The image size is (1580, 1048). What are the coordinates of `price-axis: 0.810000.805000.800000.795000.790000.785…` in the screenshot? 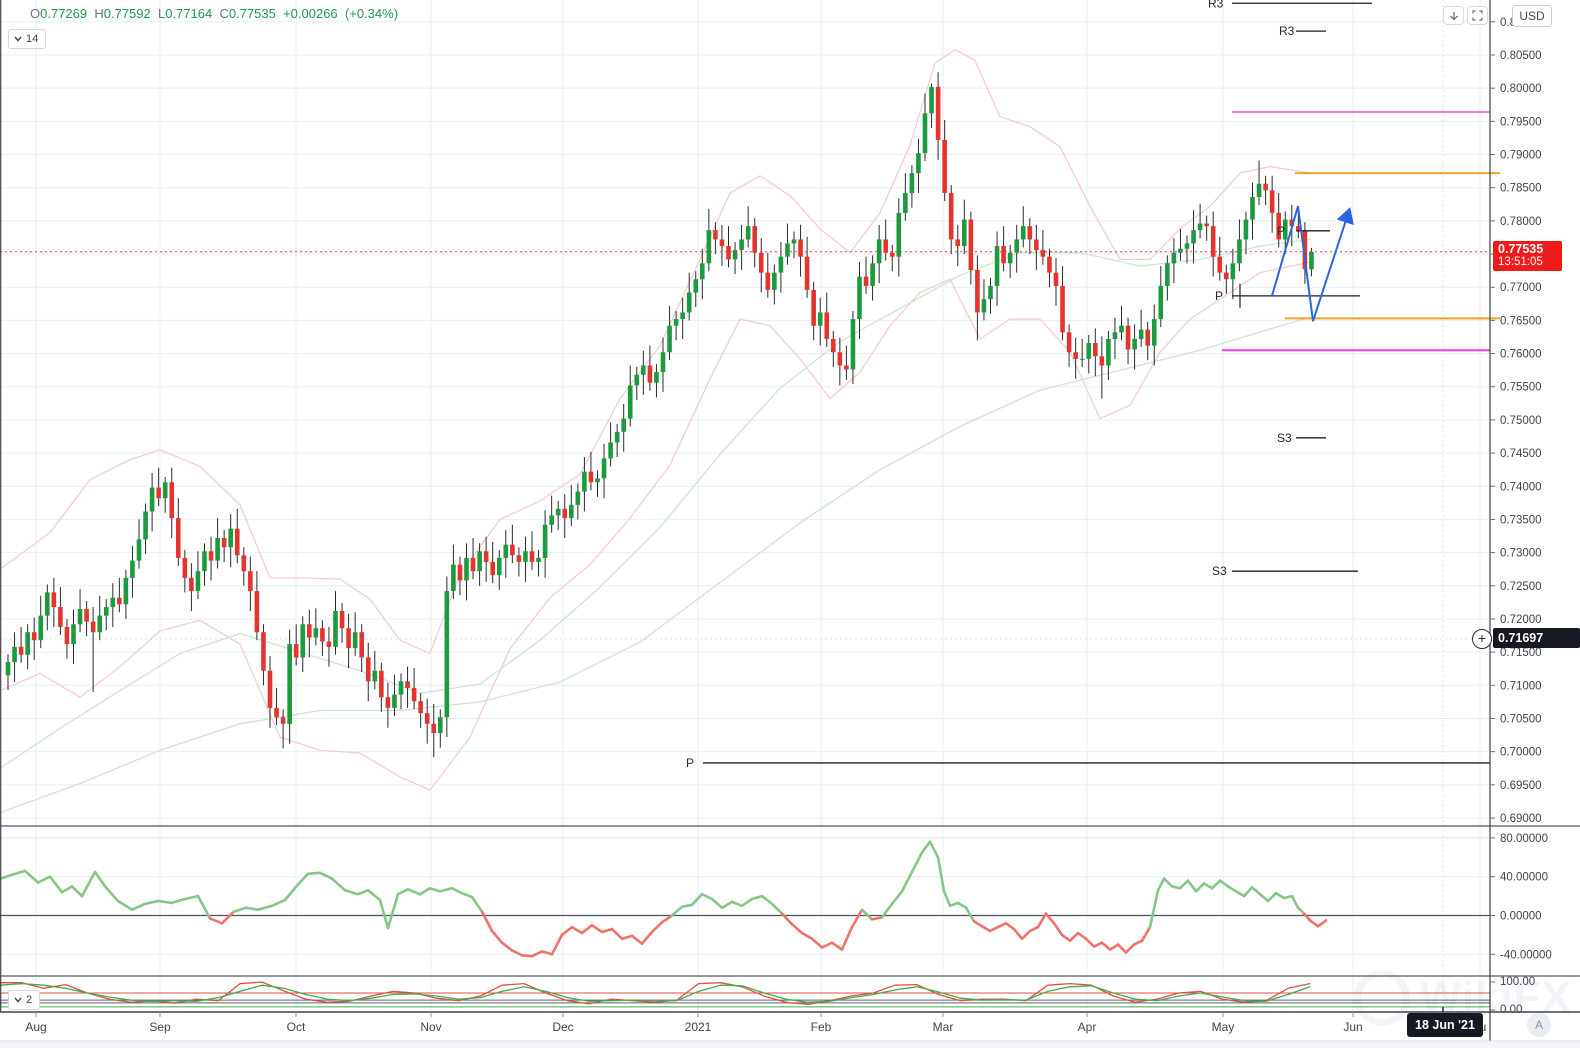 It's located at (1521, 516).